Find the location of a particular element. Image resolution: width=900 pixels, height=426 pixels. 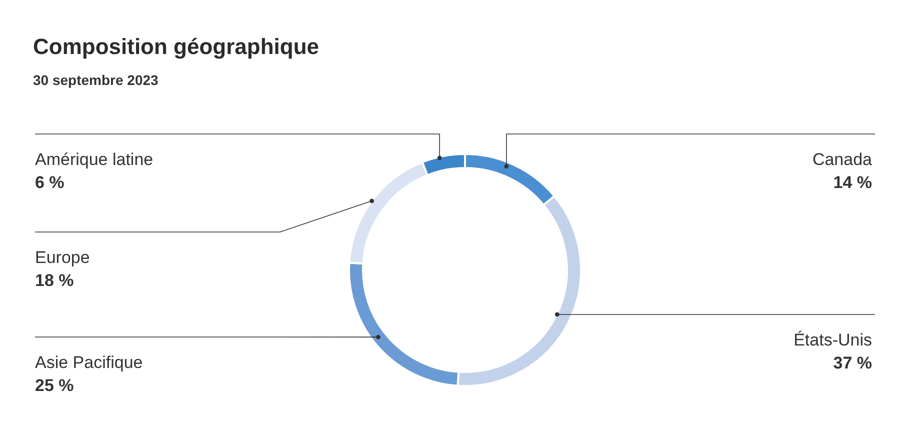

slice-label: États-Unis is located at coordinates (833, 340).